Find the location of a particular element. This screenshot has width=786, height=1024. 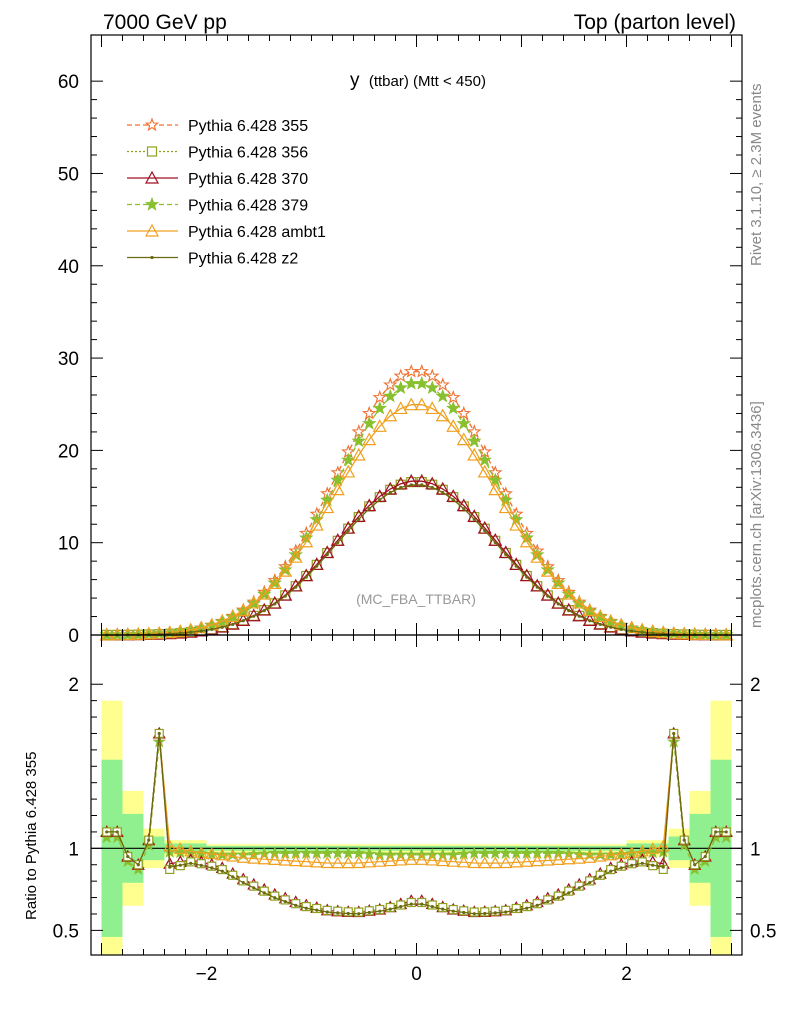

x-tick-label: 2 is located at coordinates (626, 974).